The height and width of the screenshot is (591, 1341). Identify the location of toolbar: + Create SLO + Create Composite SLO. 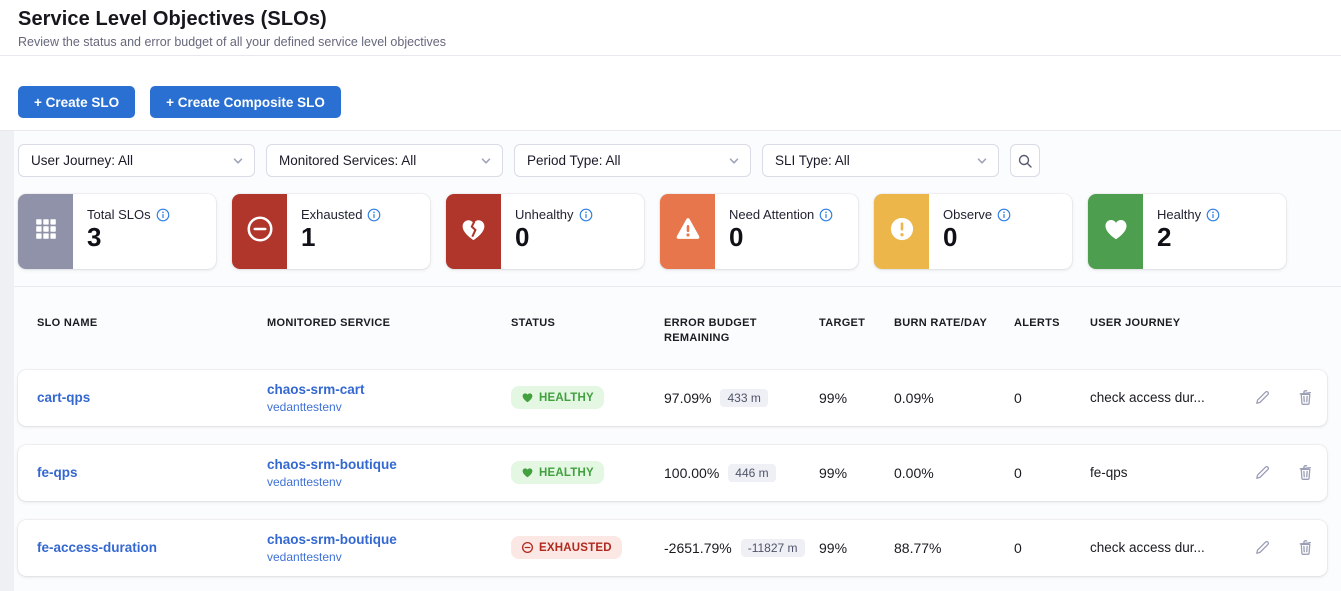
(670, 93).